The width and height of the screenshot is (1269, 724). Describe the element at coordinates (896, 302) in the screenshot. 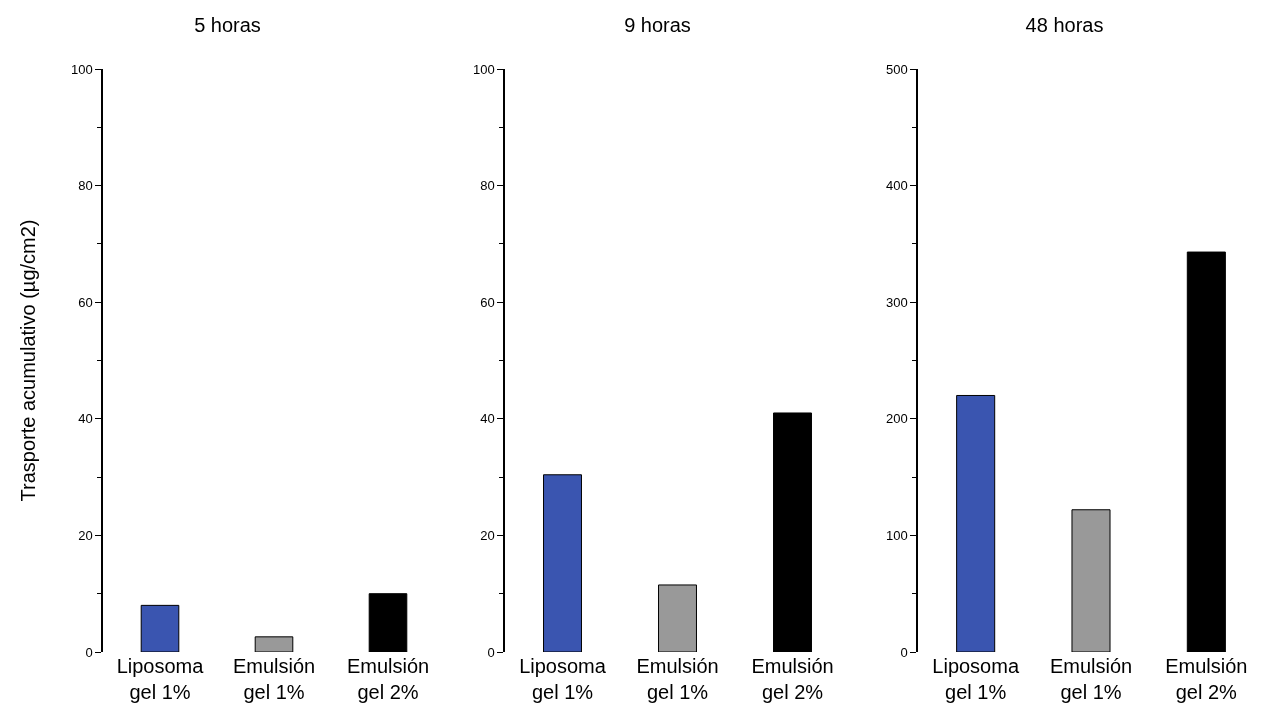

I see `y-tick-label: 300` at that location.